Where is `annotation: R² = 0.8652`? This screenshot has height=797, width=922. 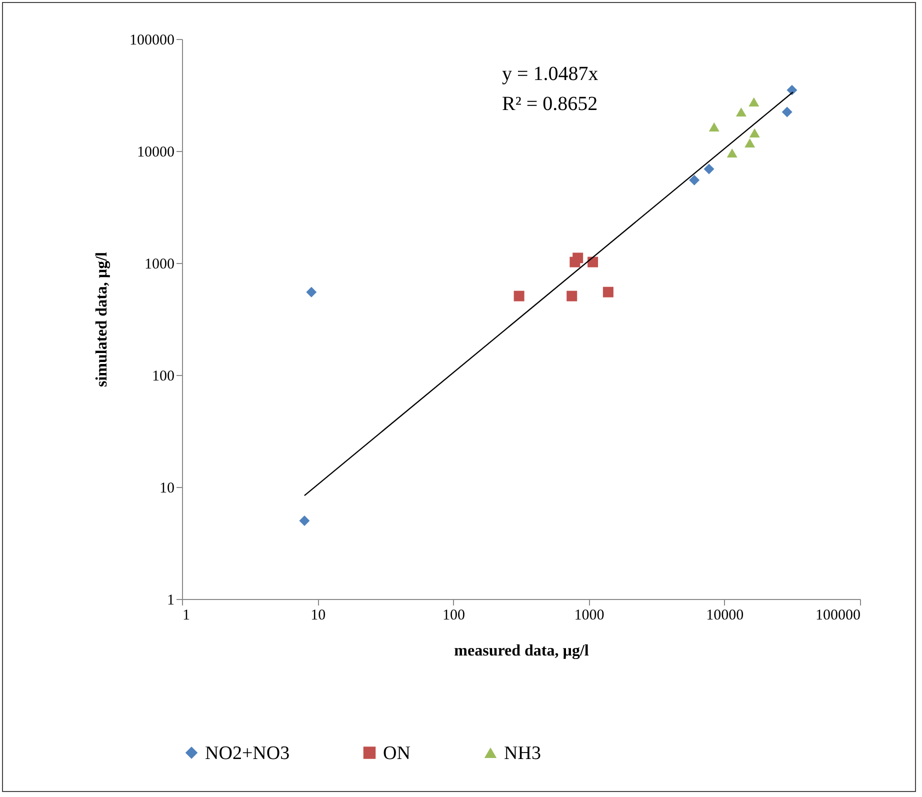
annotation: R² = 0.8652 is located at coordinates (550, 104).